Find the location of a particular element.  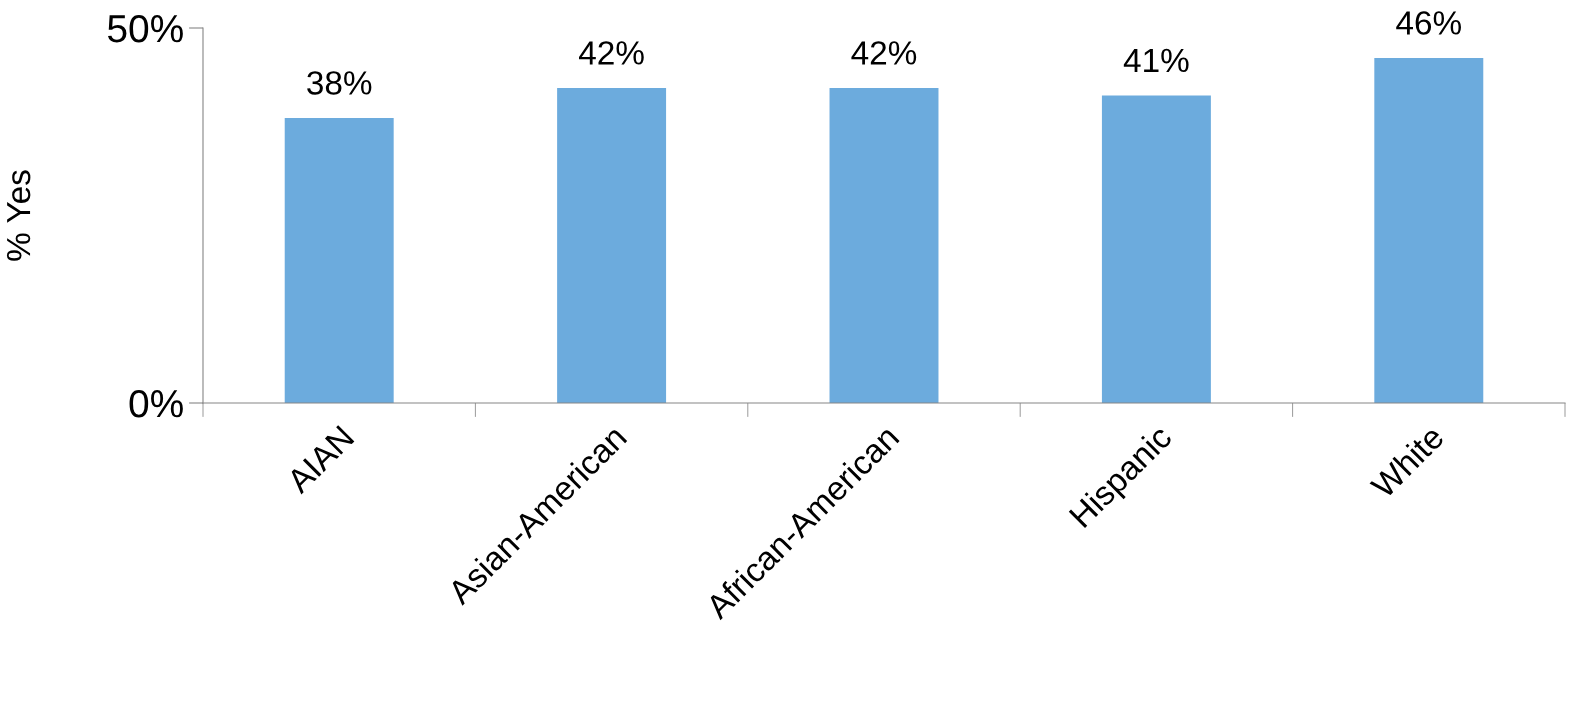

data-label: 41% is located at coordinates (1156, 60).